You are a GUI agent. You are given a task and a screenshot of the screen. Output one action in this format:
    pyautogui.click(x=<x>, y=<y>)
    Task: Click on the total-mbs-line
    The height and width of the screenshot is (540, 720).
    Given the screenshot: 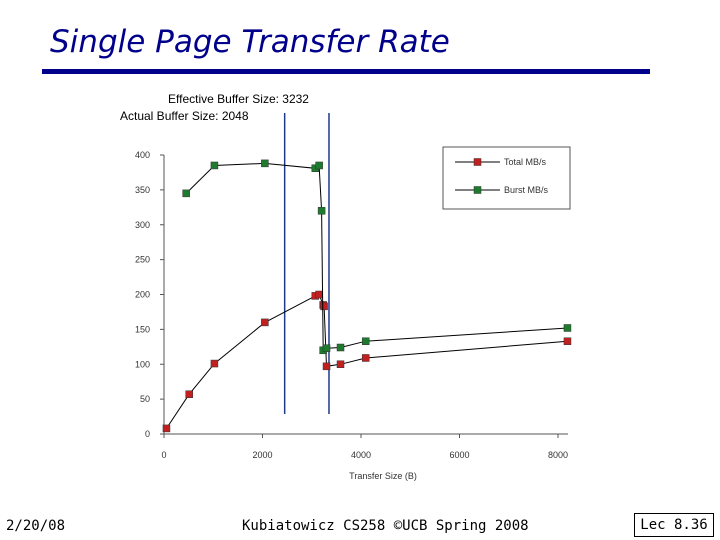 What is the action you would take?
    pyautogui.click(x=367, y=361)
    